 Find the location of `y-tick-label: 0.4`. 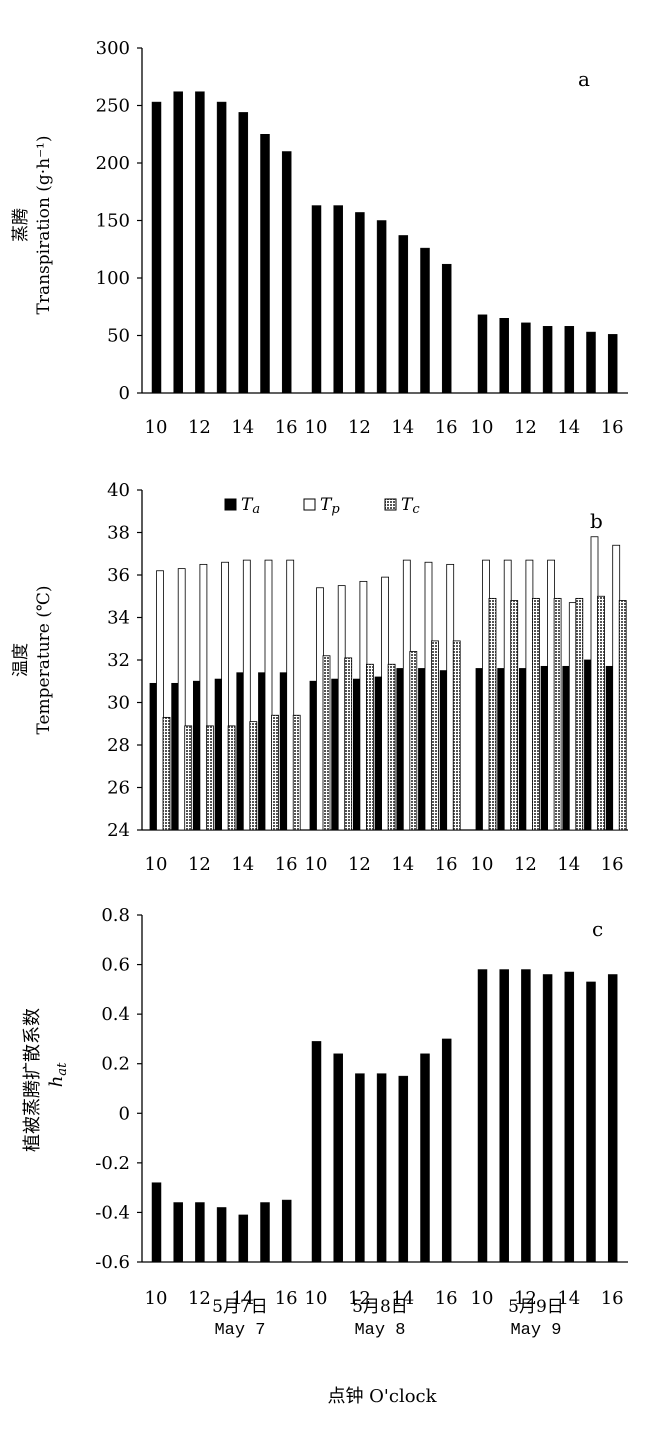

y-tick-label: 0.4 is located at coordinates (115, 1014).